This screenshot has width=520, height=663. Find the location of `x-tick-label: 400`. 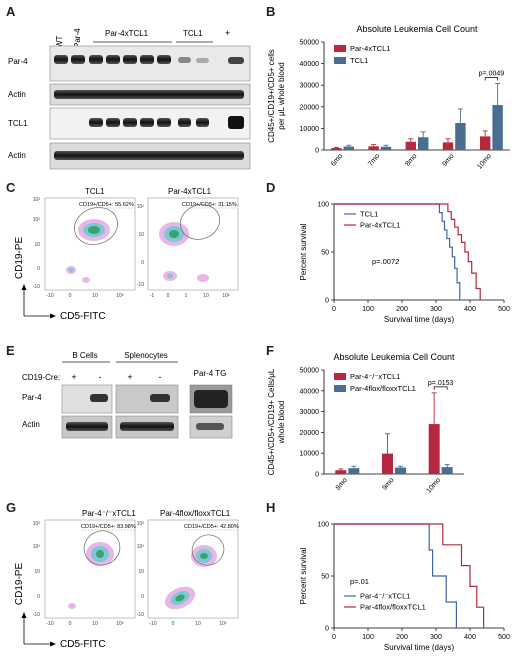

x-tick-label: 400 is located at coordinates (470, 309).